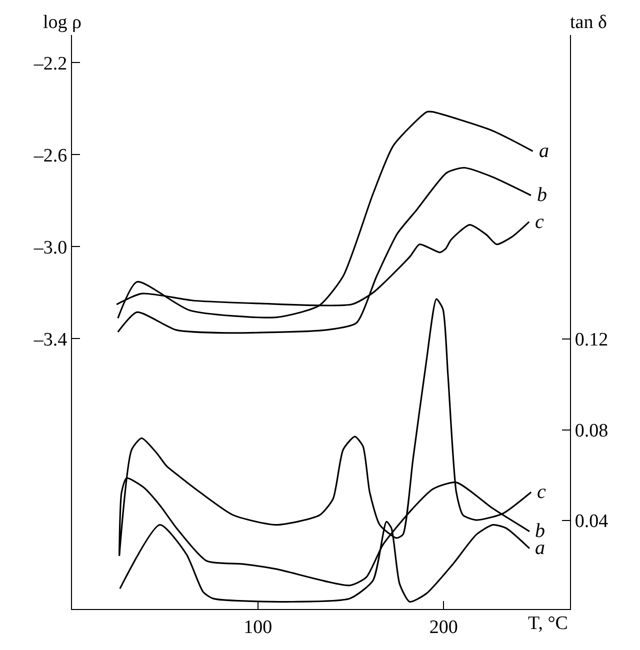 This screenshot has width=640, height=650. Describe the element at coordinates (443, 627) in the screenshot. I see `x-tick-label: 200` at that location.